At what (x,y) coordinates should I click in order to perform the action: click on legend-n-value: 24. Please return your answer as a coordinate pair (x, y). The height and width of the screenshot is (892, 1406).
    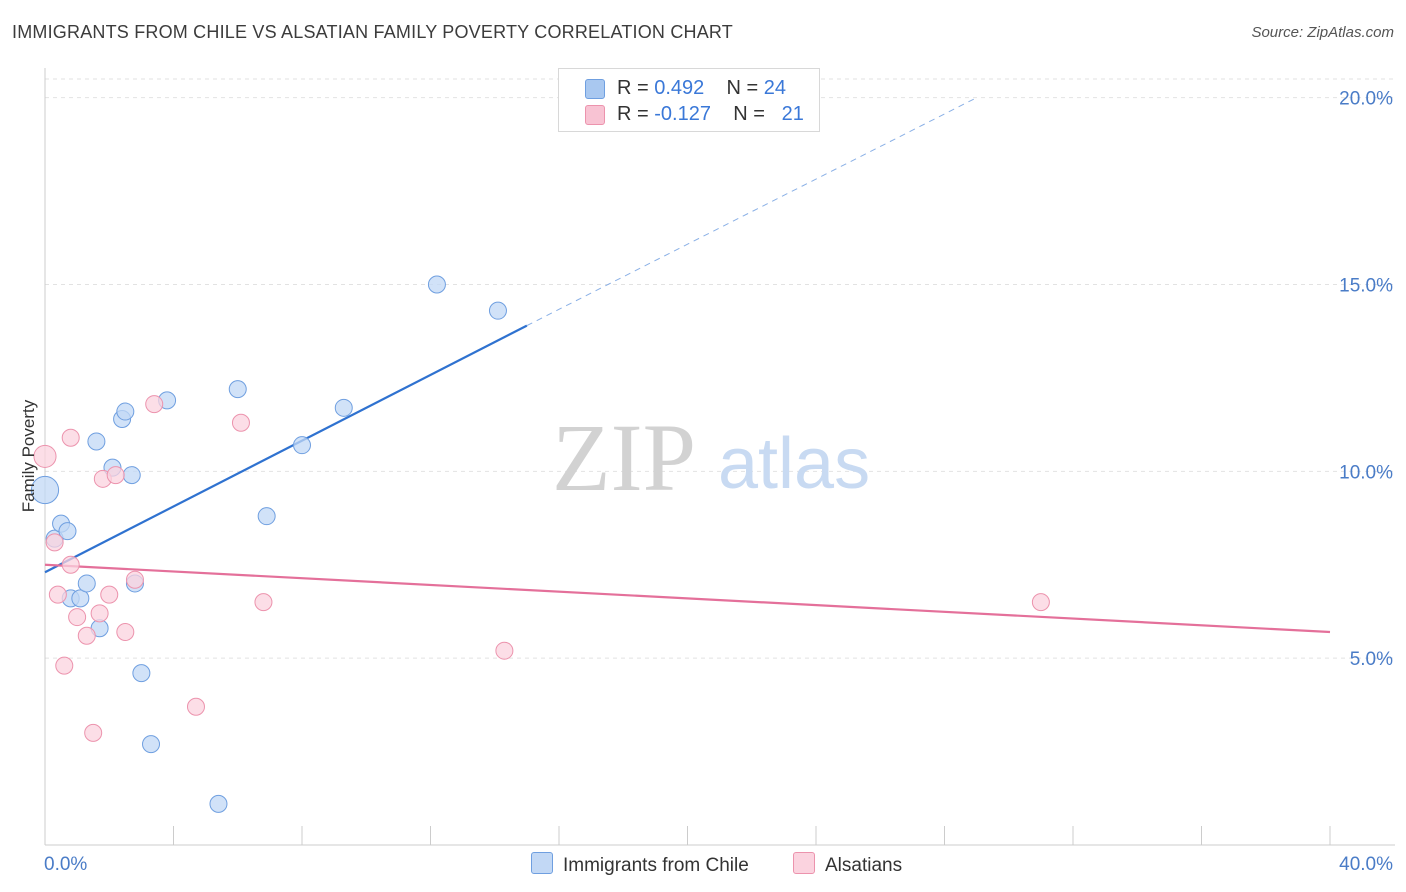
    Looking at the image, I should click on (775, 88).